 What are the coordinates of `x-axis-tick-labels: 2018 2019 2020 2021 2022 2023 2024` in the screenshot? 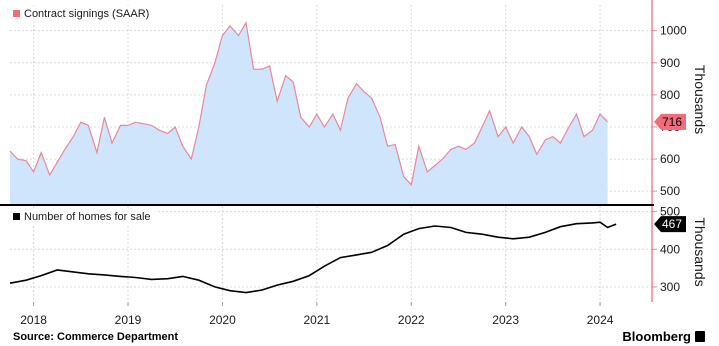 It's located at (317, 314).